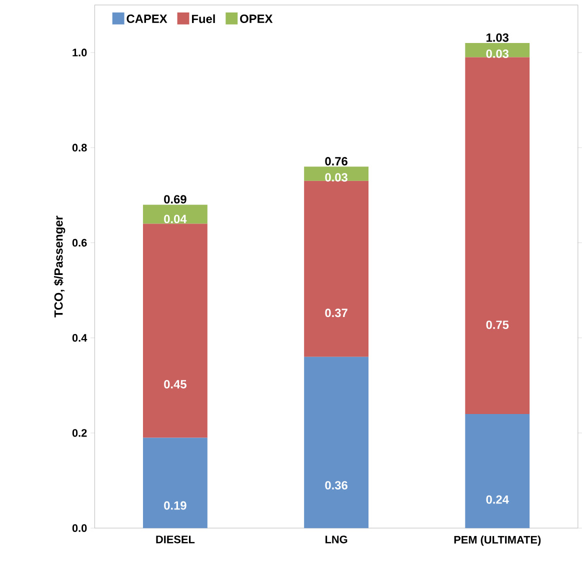 The height and width of the screenshot is (570, 582). What do you see at coordinates (79, 148) in the screenshot?
I see `y-tick-label: 0.8` at bounding box center [79, 148].